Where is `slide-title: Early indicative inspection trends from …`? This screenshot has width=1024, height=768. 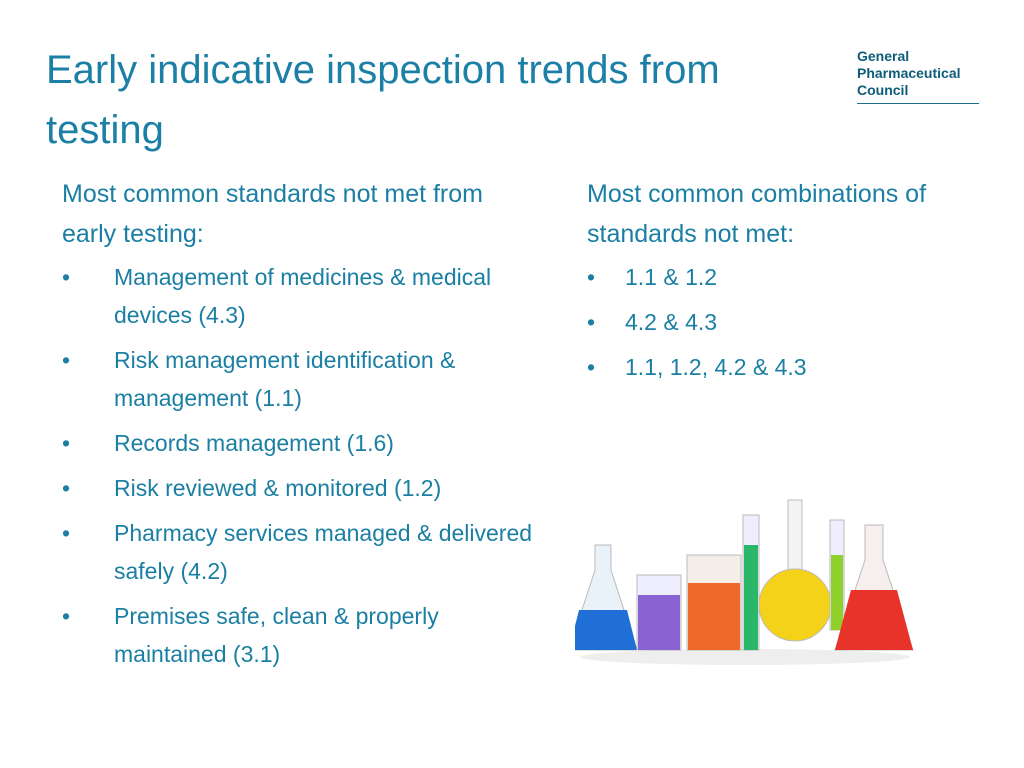
slide-title: Early indicative inspection trends from … is located at coordinates (383, 100).